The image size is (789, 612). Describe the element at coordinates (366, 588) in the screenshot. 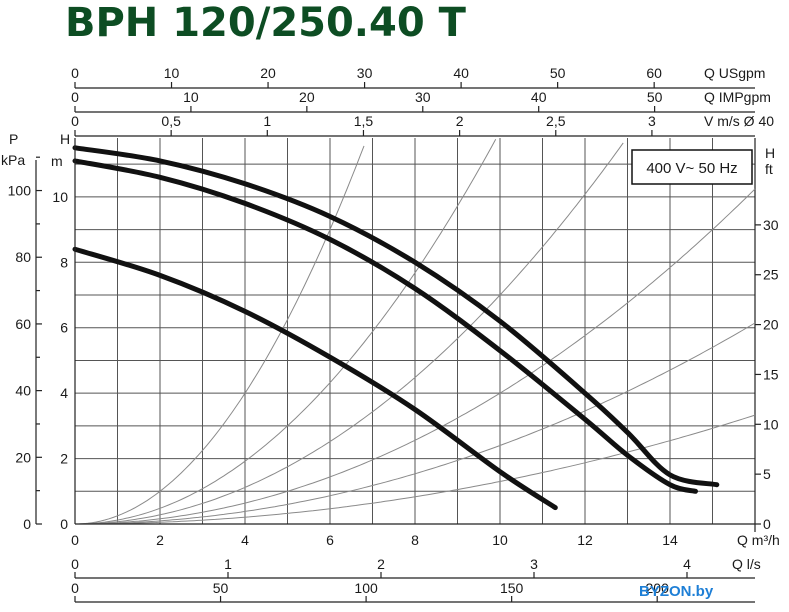

I see `bottom-axis-tick-label: 100` at that location.